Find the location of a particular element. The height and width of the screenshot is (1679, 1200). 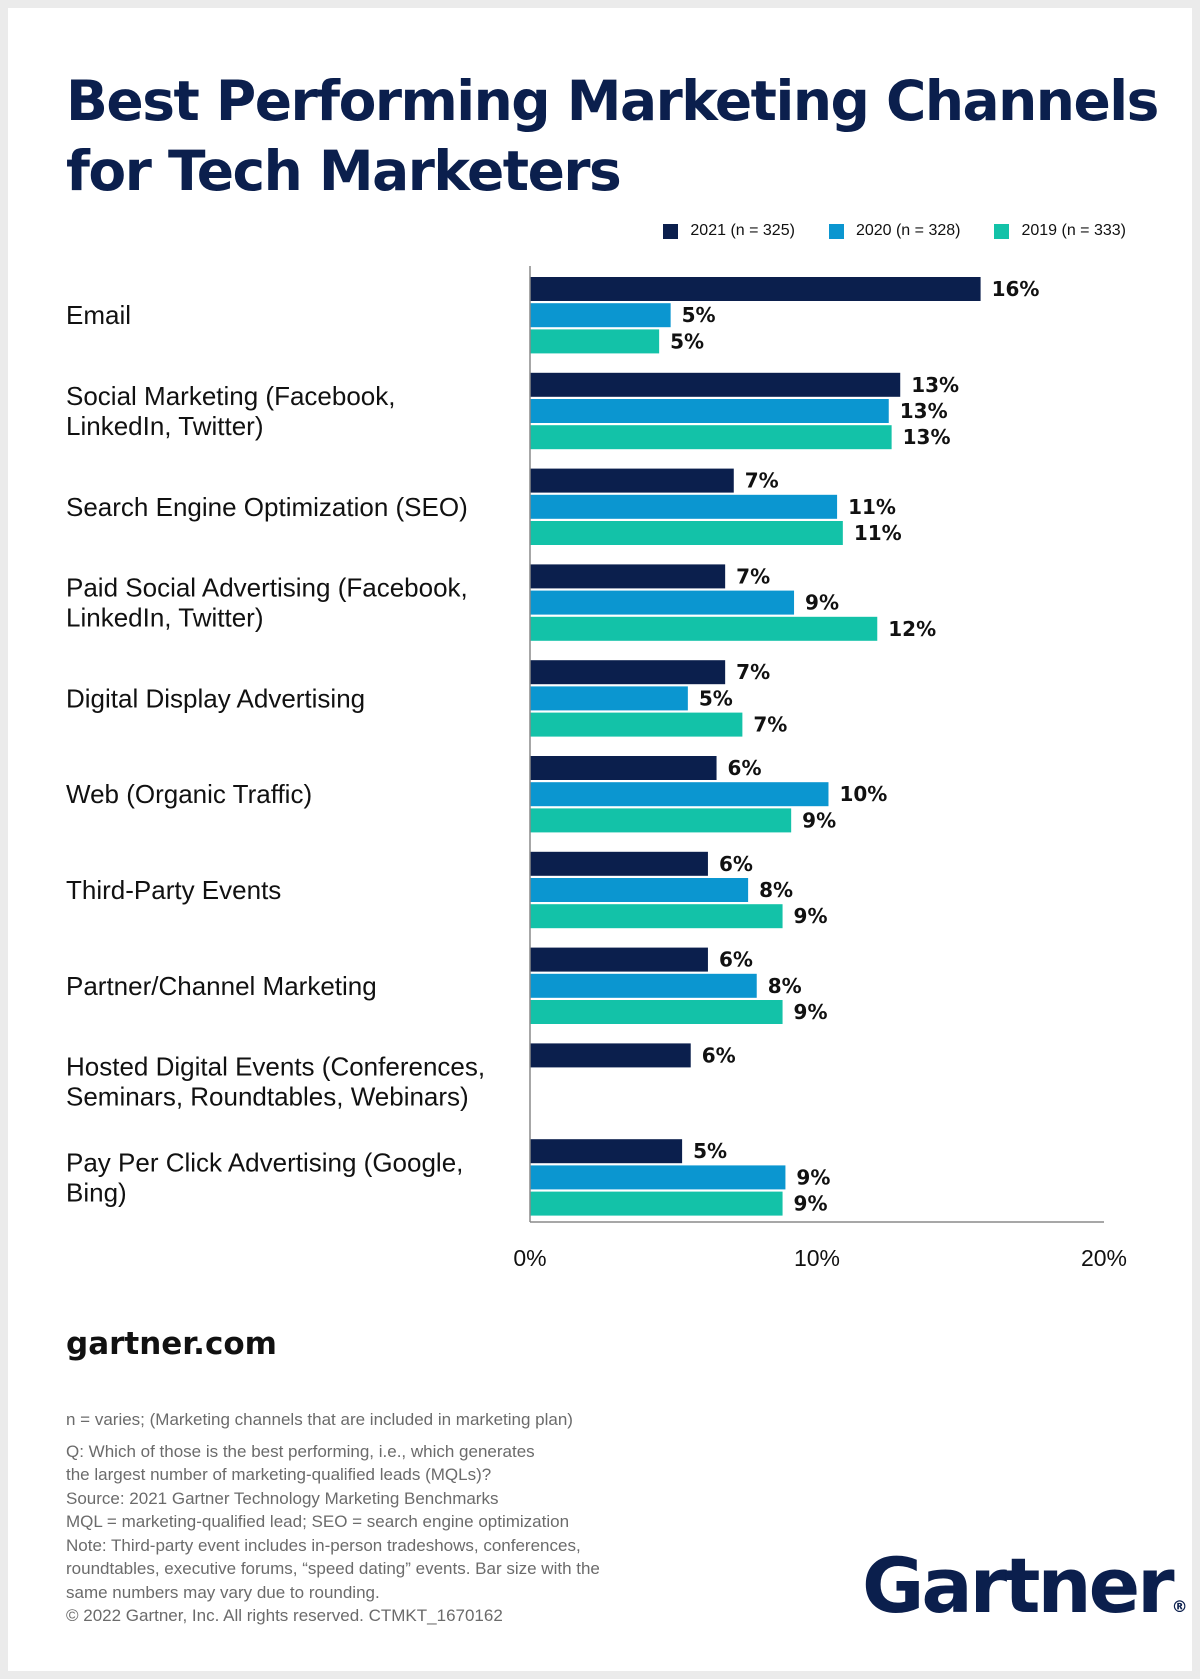

legend-swatch-2021 is located at coordinates (671, 231).